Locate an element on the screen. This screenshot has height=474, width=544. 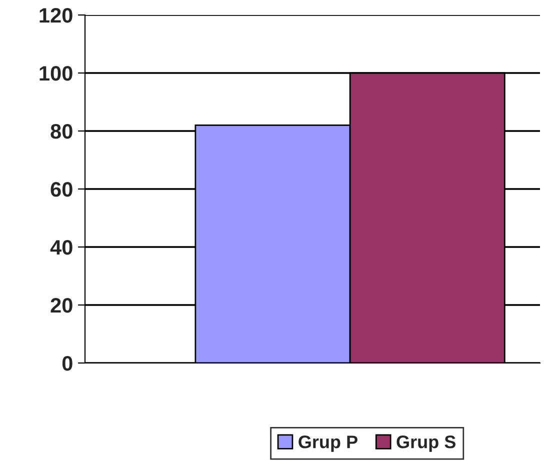
y-tick-label: 120 is located at coordinates (56, 15).